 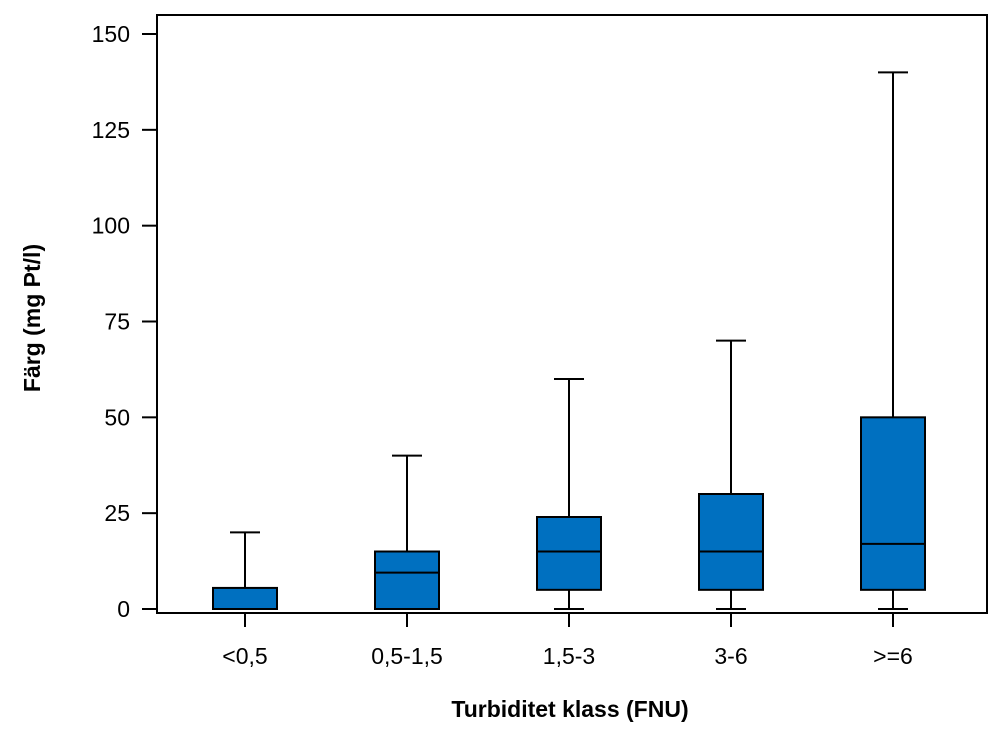 I want to click on x-tick-label: <0,5, so click(x=244, y=656).